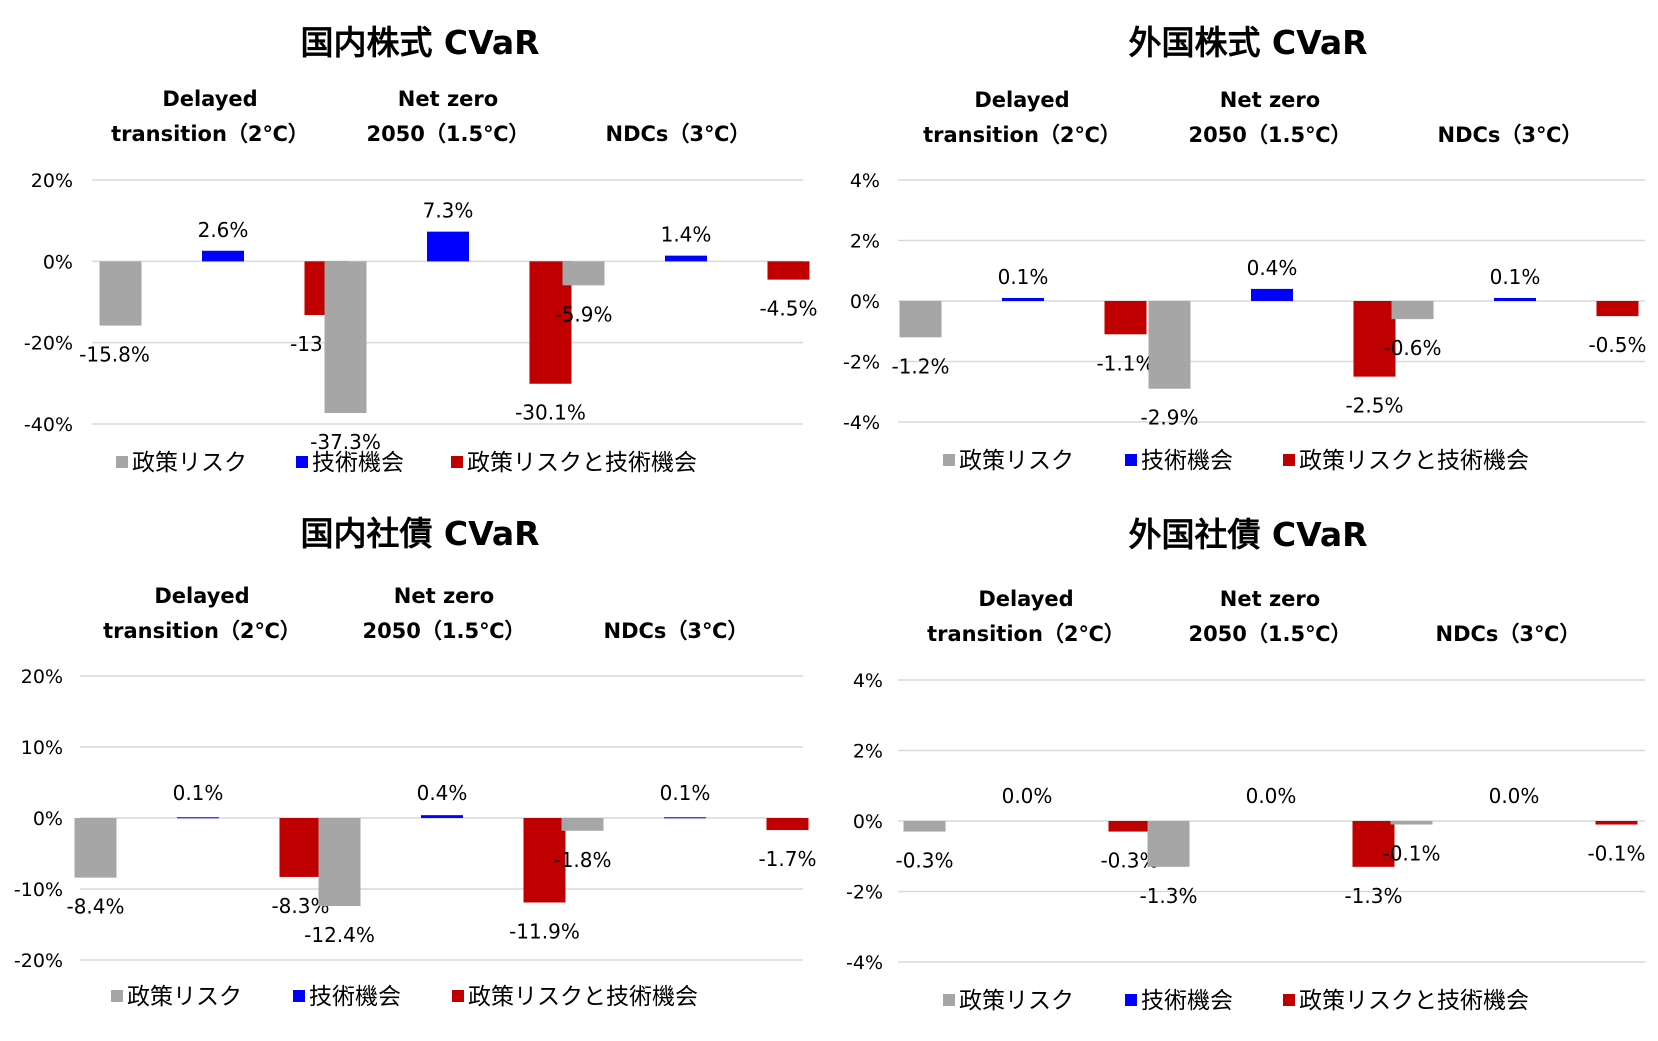 The height and width of the screenshot is (1041, 1658). I want to click on chart-title: 国内株式 CVaR, so click(419, 42).